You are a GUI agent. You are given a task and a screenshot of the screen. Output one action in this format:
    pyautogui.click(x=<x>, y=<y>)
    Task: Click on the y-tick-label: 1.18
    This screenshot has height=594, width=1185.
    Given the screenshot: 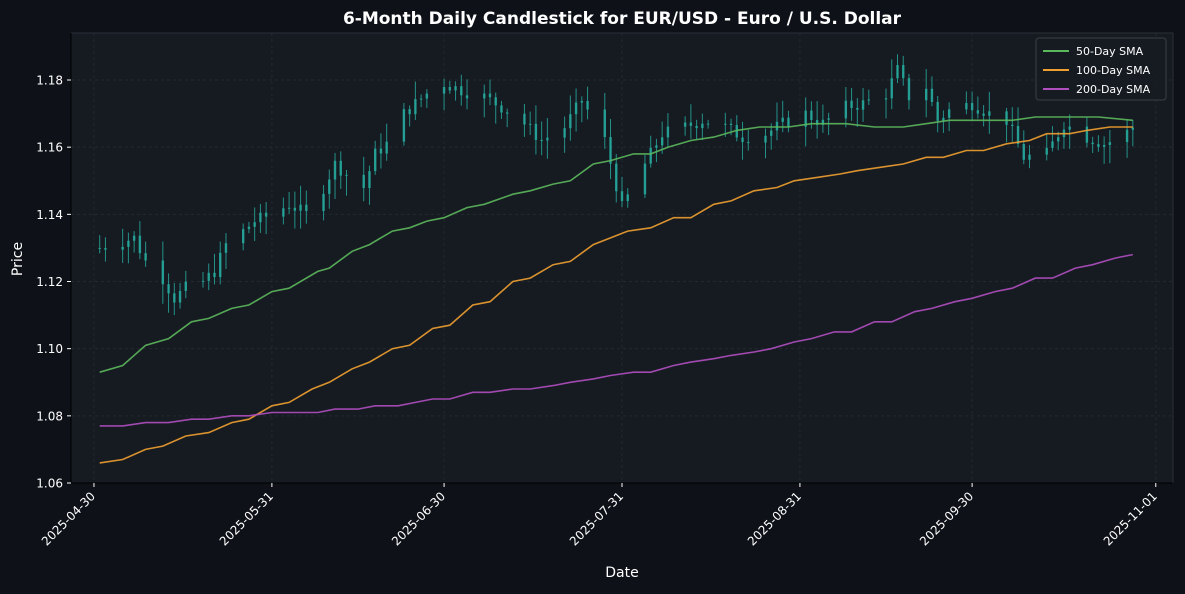 What is the action you would take?
    pyautogui.click(x=49, y=81)
    